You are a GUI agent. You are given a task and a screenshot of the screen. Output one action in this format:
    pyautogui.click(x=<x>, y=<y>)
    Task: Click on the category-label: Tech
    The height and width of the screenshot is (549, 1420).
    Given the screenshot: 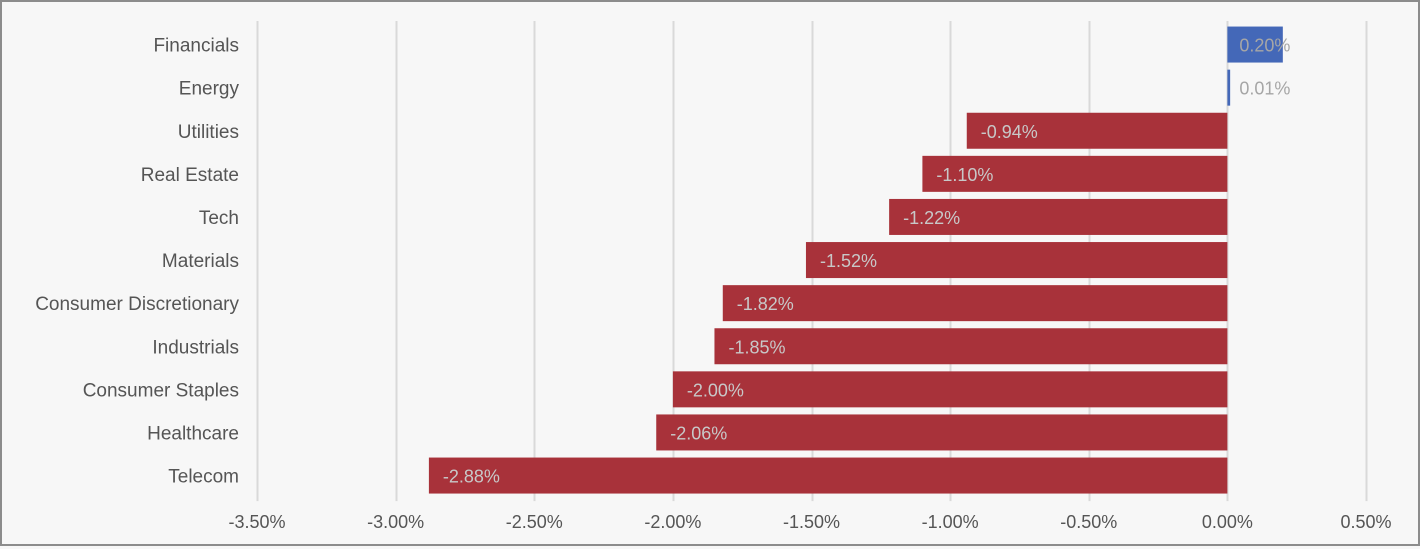 What is the action you would take?
    pyautogui.click(x=219, y=218)
    